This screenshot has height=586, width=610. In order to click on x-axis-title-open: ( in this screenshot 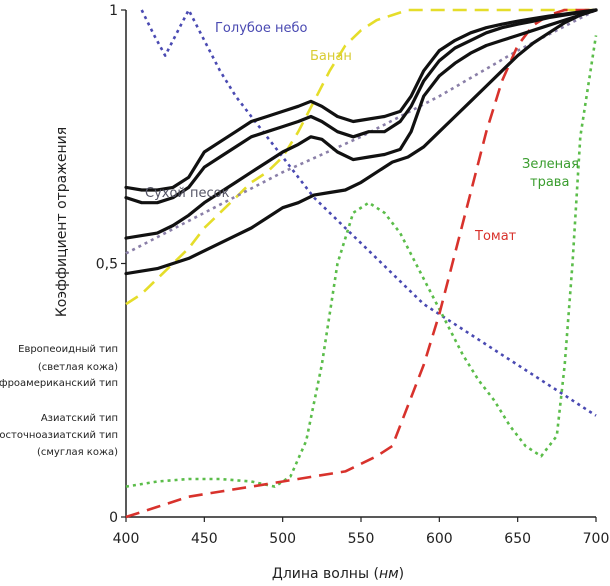, I will do `click(375, 574)`.